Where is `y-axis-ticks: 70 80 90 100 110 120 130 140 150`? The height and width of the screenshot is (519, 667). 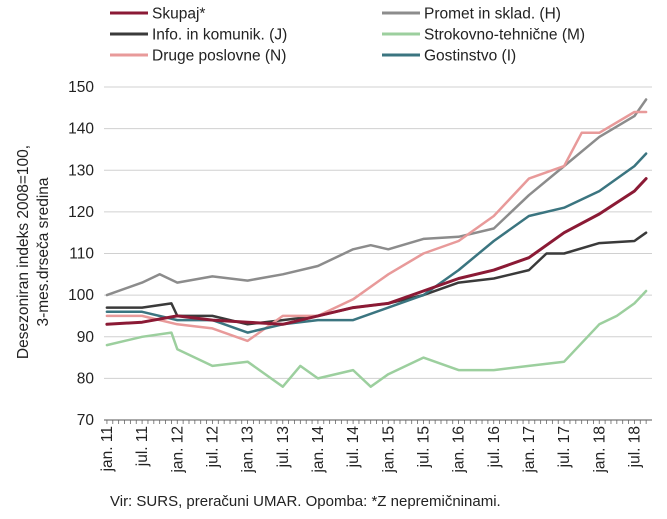
y-axis-ticks: 70 80 90 100 110 120 130 140 150 is located at coordinates (81, 254).